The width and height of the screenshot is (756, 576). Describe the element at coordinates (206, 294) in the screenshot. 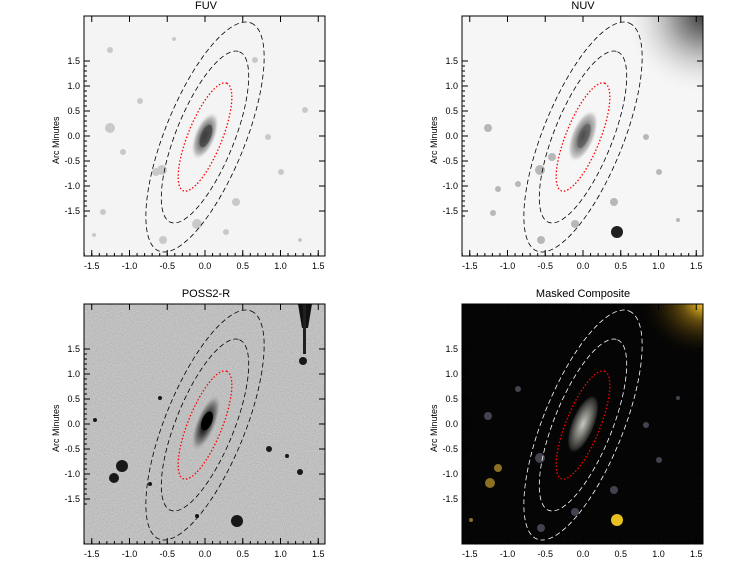

I see `panel-title: POSS2-R` at that location.